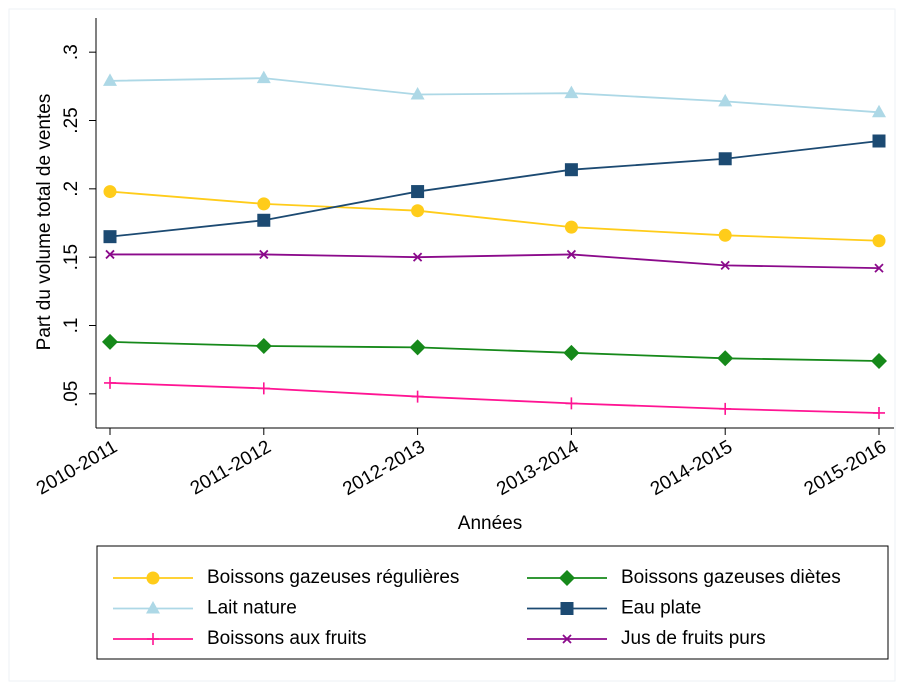 The width and height of the screenshot is (904, 691). What do you see at coordinates (44, 222) in the screenshot?
I see `y-axis-title: Part du volume total de ventes` at bounding box center [44, 222].